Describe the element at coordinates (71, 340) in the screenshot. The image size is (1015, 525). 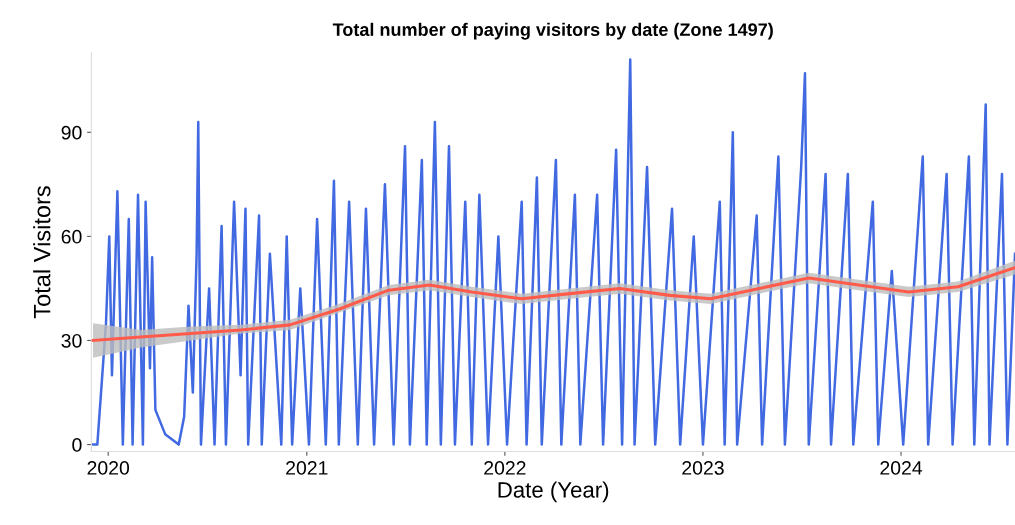
I see `y-tick-label: 30` at that location.